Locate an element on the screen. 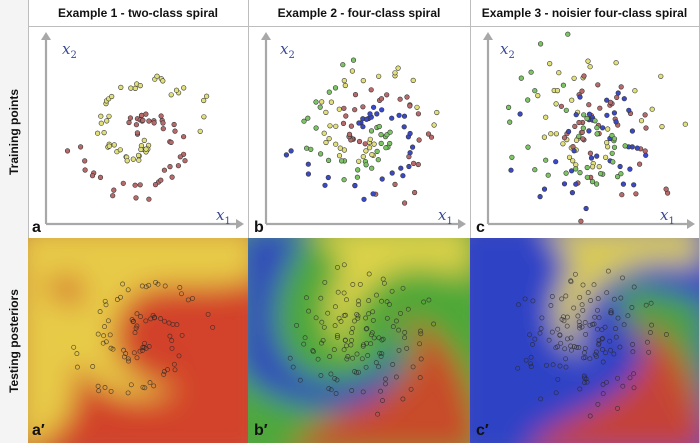 The image size is (700, 443). row-header-training: Training points is located at coordinates (14, 132).